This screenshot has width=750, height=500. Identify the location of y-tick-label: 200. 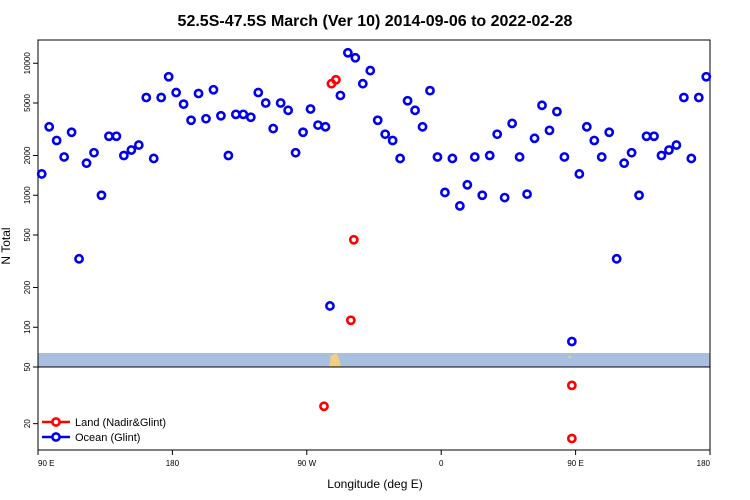
(27, 287).